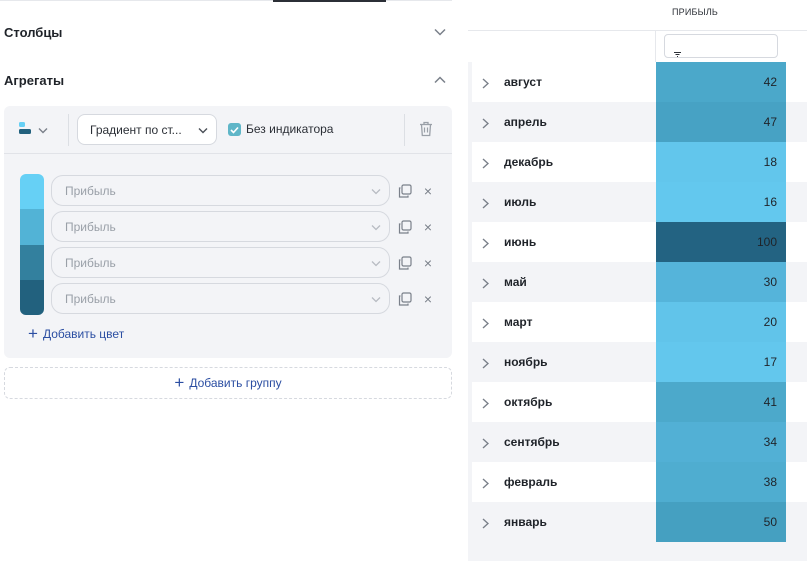 This screenshot has width=807, height=561. I want to click on table-row: март 20, so click(639, 322).